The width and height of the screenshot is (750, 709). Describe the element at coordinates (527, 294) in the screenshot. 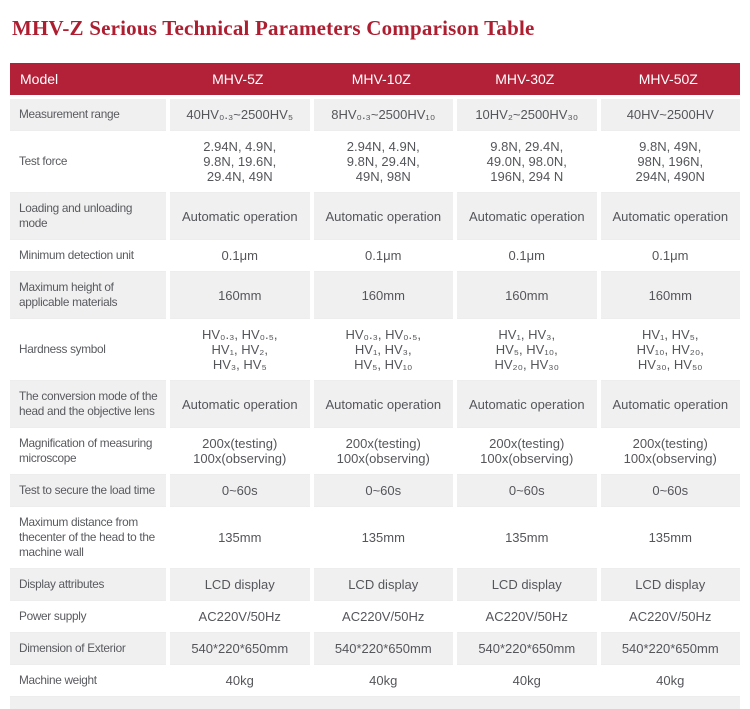

I see `row-value-mhv-30z: 160mm` at that location.